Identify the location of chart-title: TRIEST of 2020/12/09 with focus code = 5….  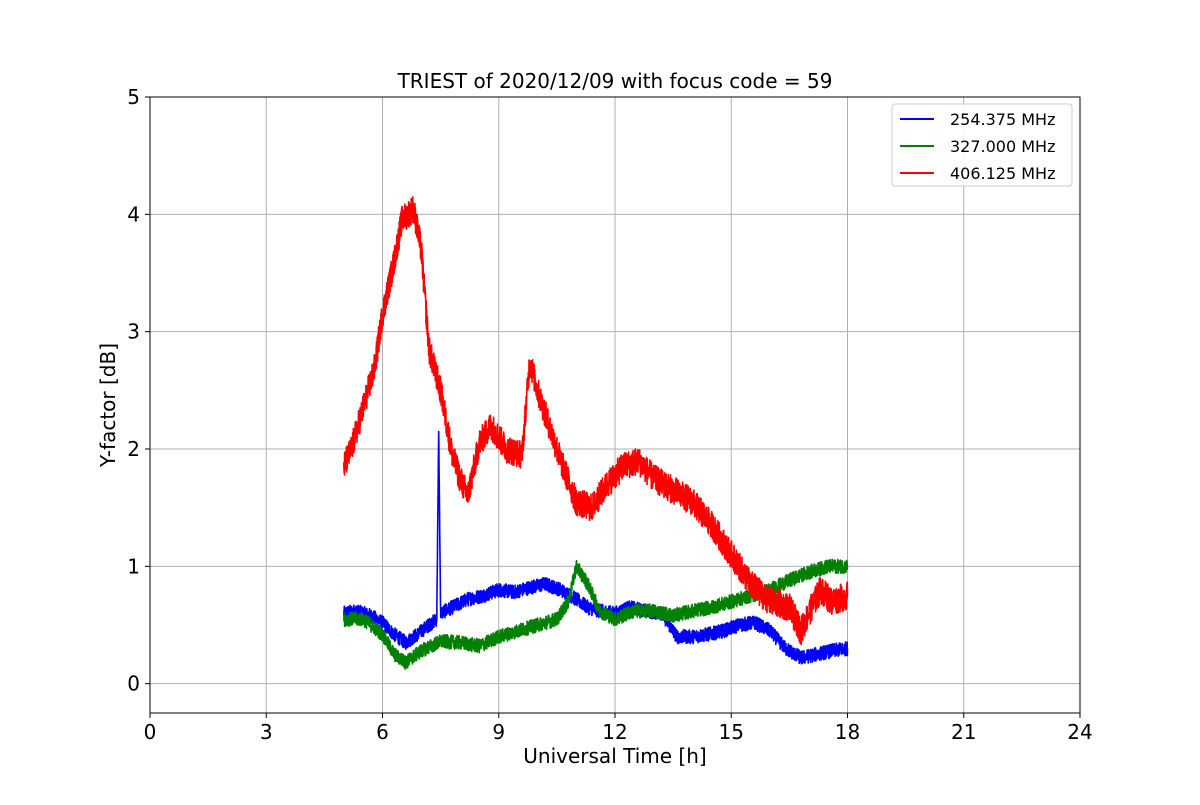
(615, 81).